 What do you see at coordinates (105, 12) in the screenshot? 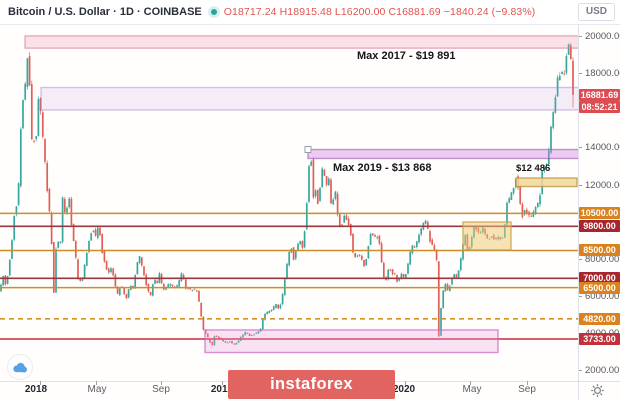
I see `symbol-title: Bitcoin / U.S. Dollar · 1D · COINBASE` at bounding box center [105, 12].